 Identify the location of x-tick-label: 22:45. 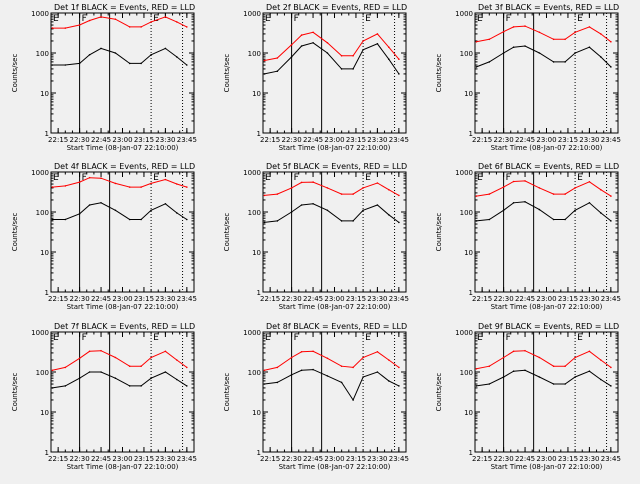
(101, 140).